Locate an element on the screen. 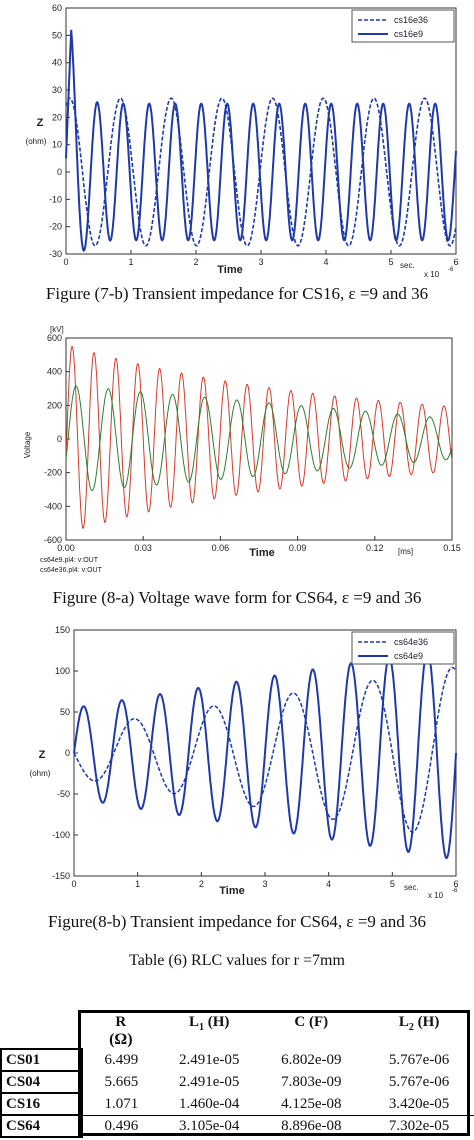  chart1-ytick-label: -10 is located at coordinates (55, 199).